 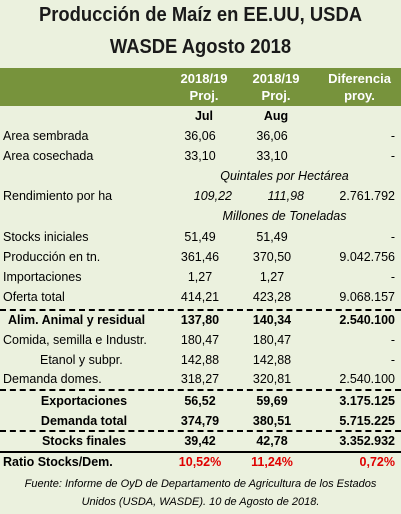 I want to click on cell-value: 9.042.756, so click(x=367, y=257).